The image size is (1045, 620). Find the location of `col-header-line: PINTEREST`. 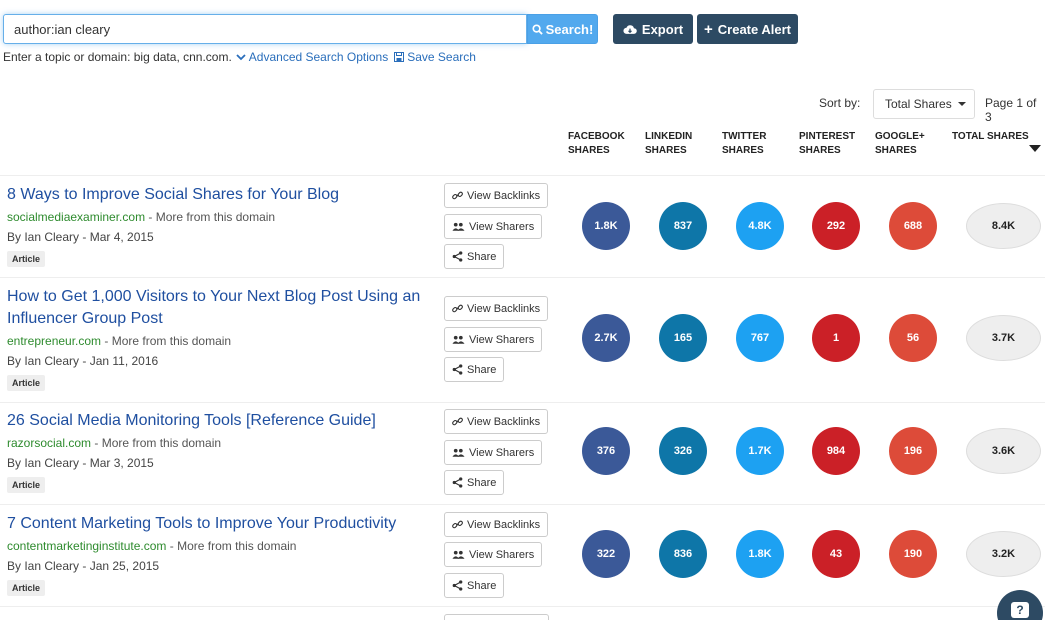

col-header-line: PINTEREST is located at coordinates (827, 136).